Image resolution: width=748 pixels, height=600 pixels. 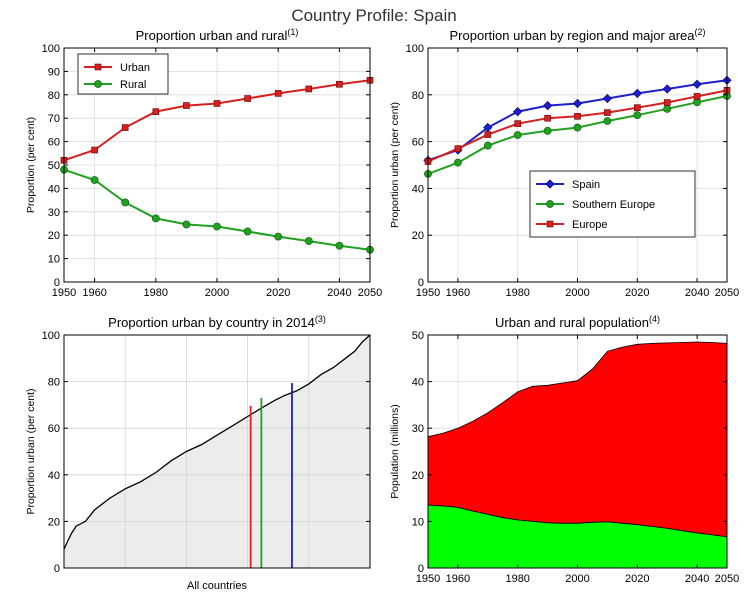 What do you see at coordinates (54, 119) in the screenshot?
I see `y-tick-label: 70` at bounding box center [54, 119].